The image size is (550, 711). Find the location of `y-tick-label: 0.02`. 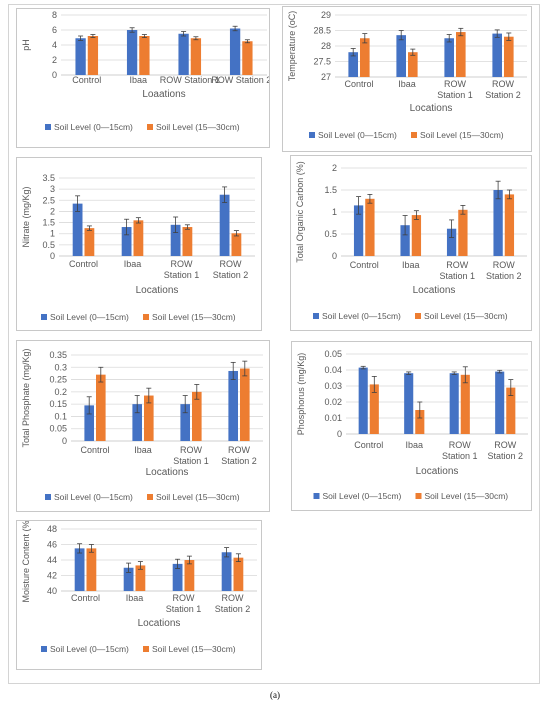

y-tick-label: 0.02 is located at coordinates (333, 402).